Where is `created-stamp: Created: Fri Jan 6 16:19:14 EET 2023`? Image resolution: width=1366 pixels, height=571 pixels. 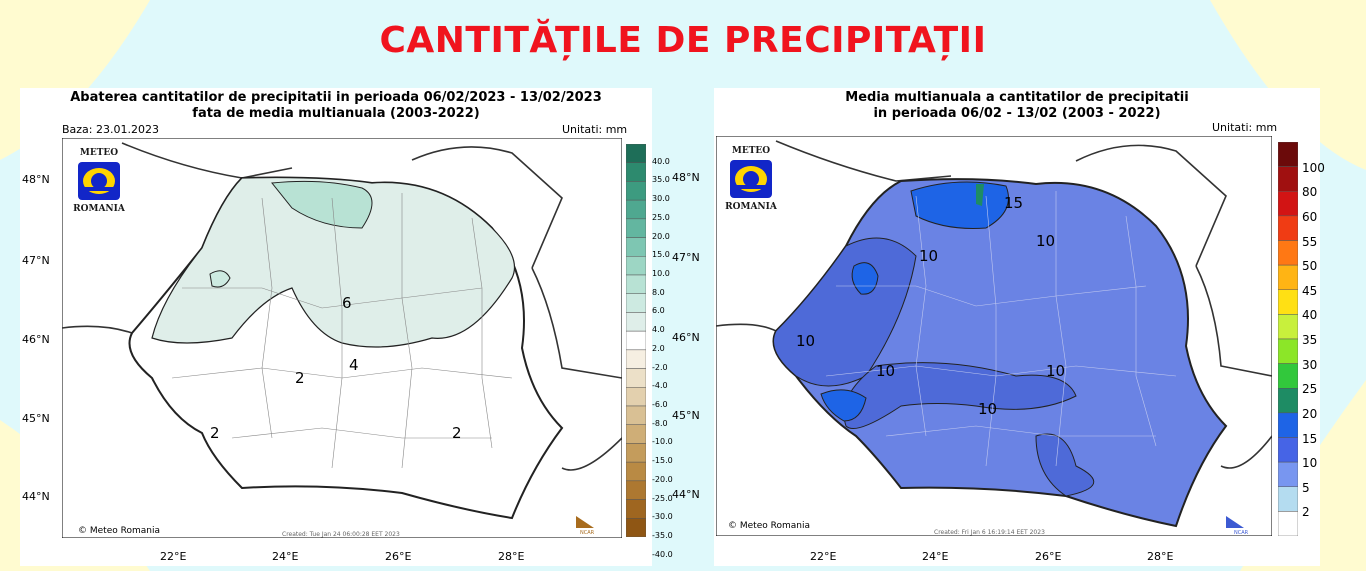 created-stamp: Created: Fri Jan 6 16:19:14 EET 2023 is located at coordinates (989, 532).